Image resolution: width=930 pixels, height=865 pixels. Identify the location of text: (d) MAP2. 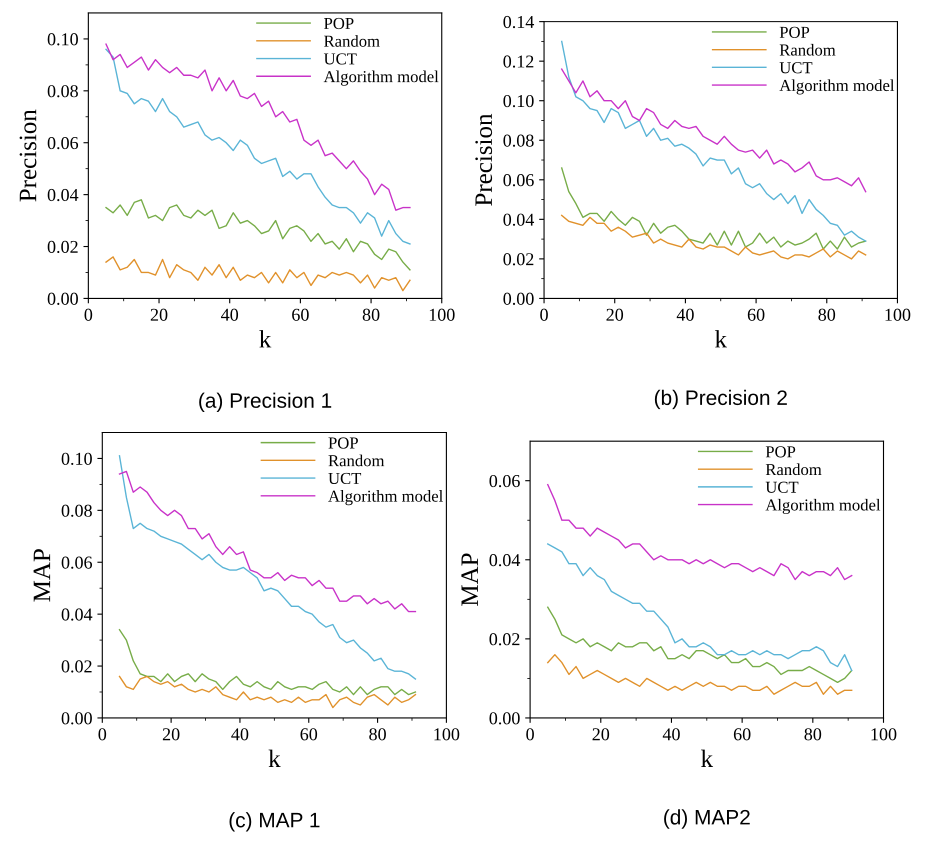
(707, 819).